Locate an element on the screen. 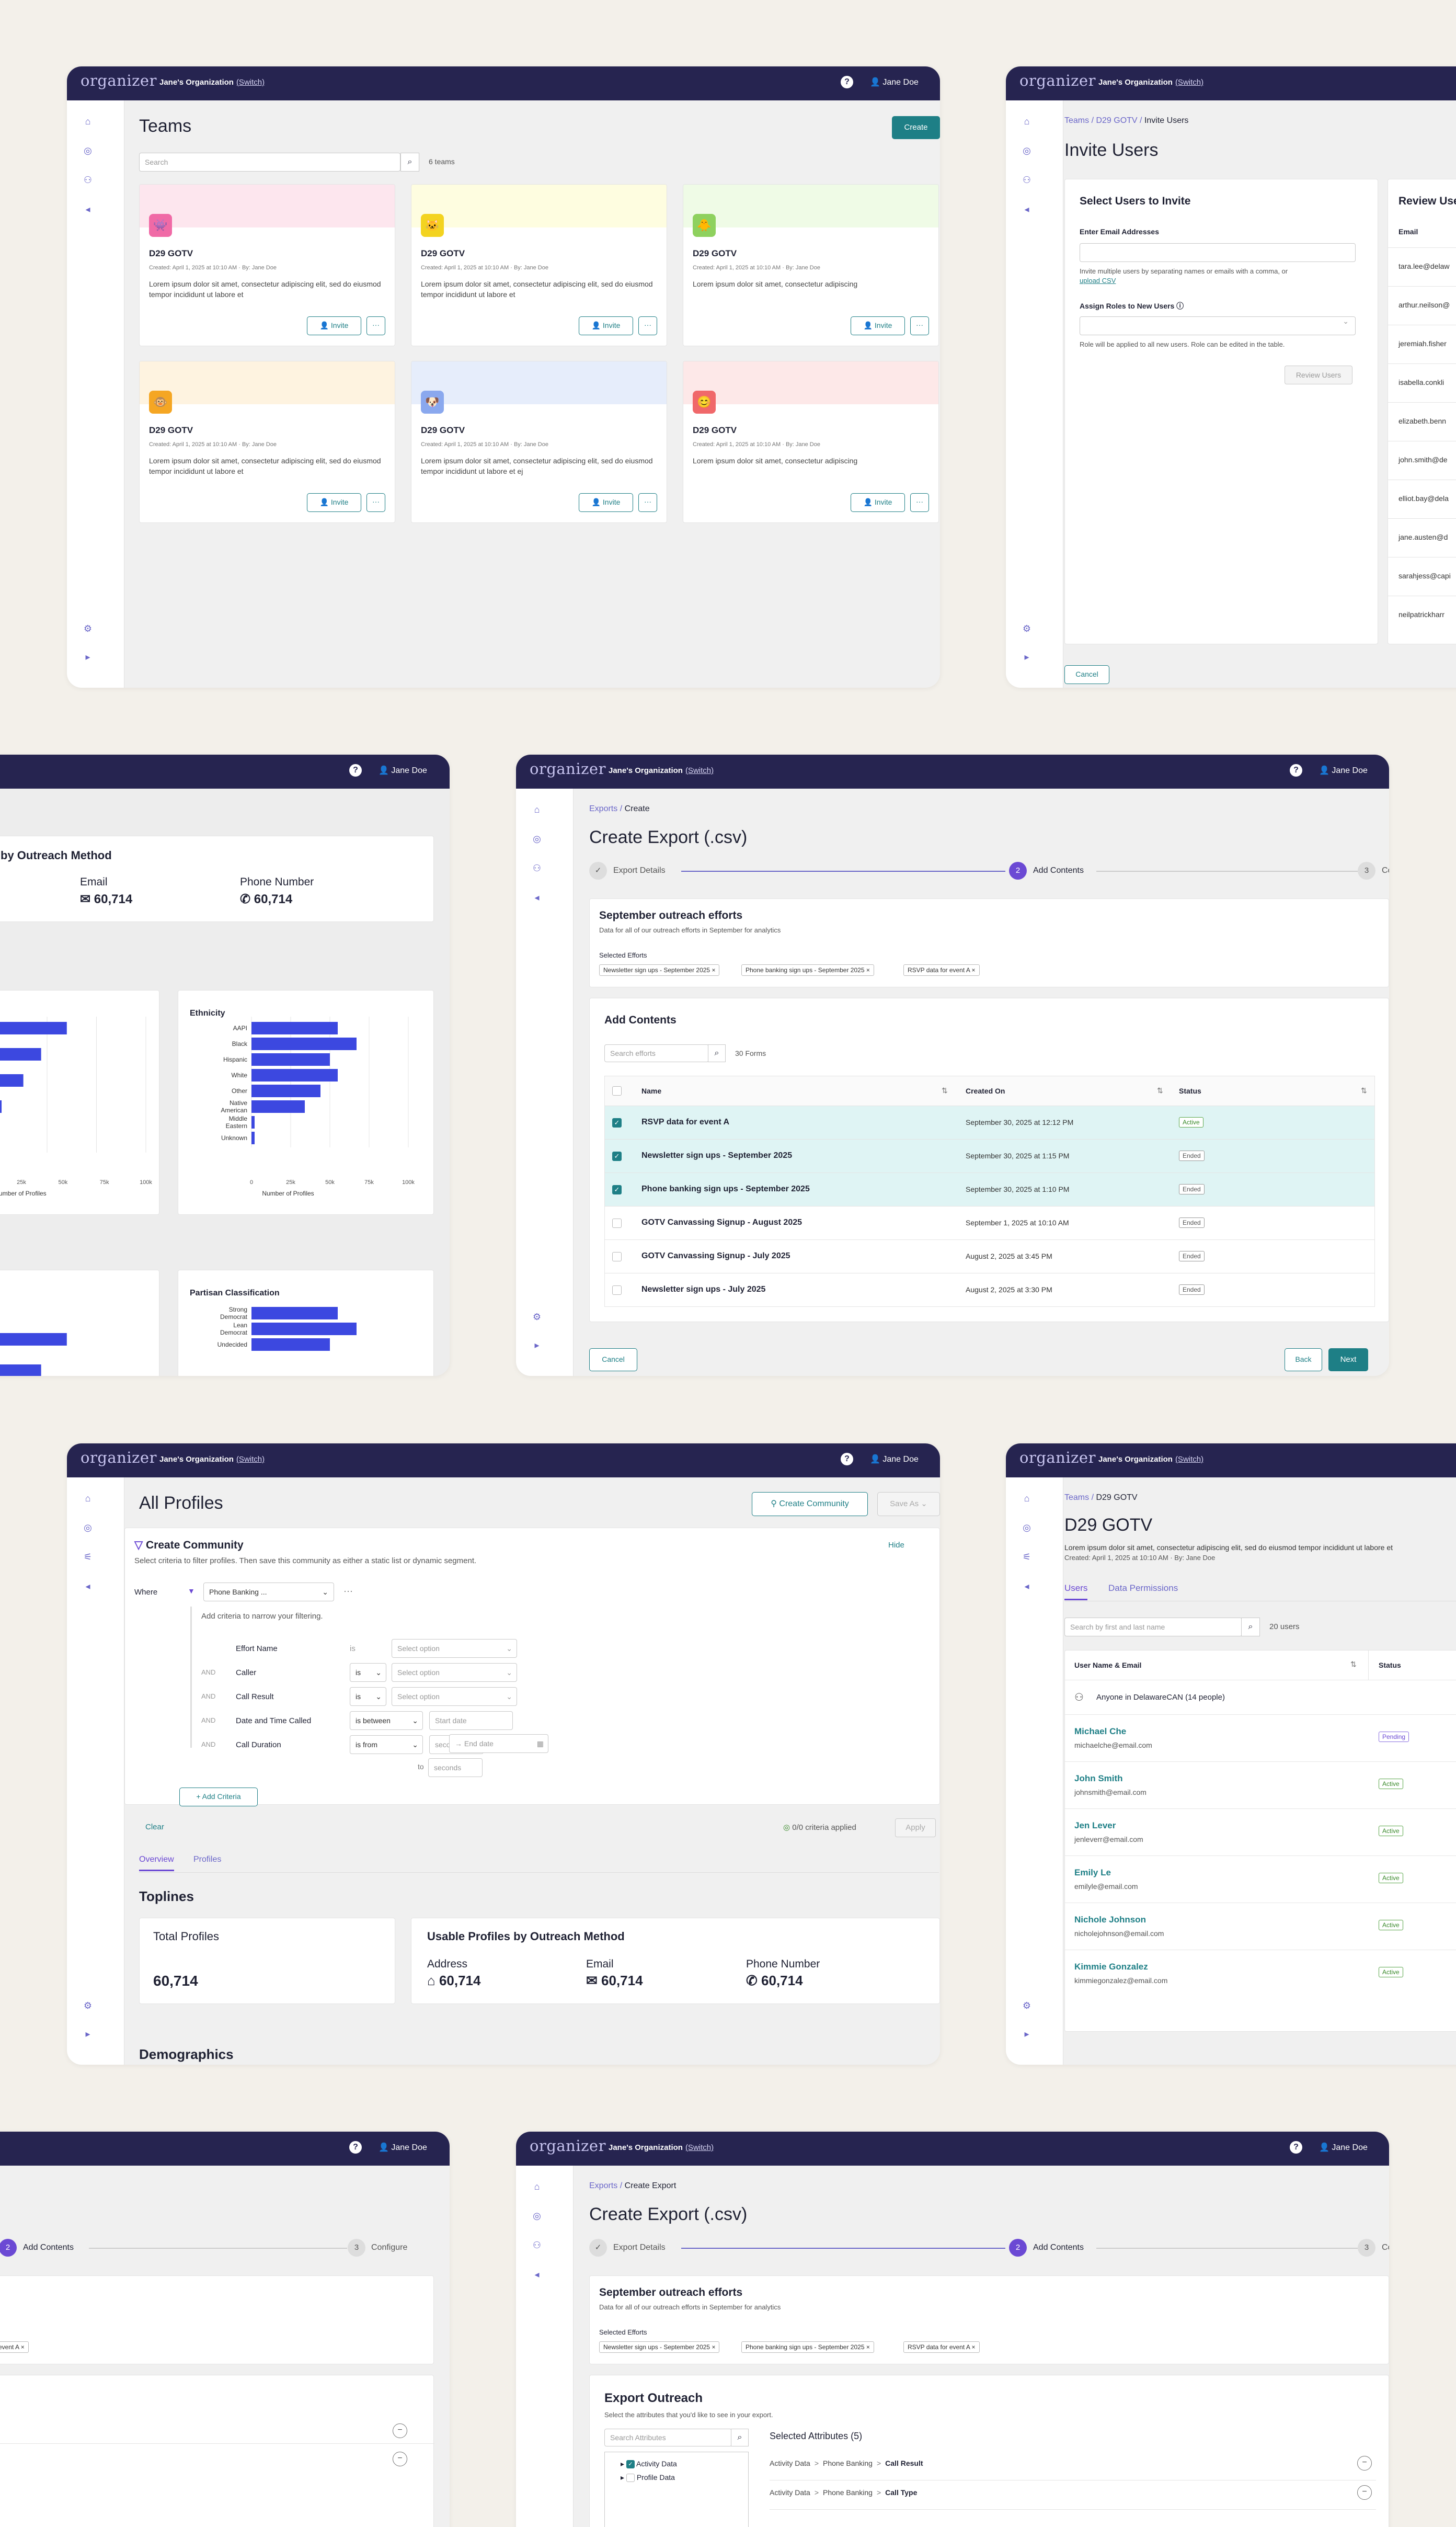  where-toggle-icon: ▼ is located at coordinates (191, 1591).